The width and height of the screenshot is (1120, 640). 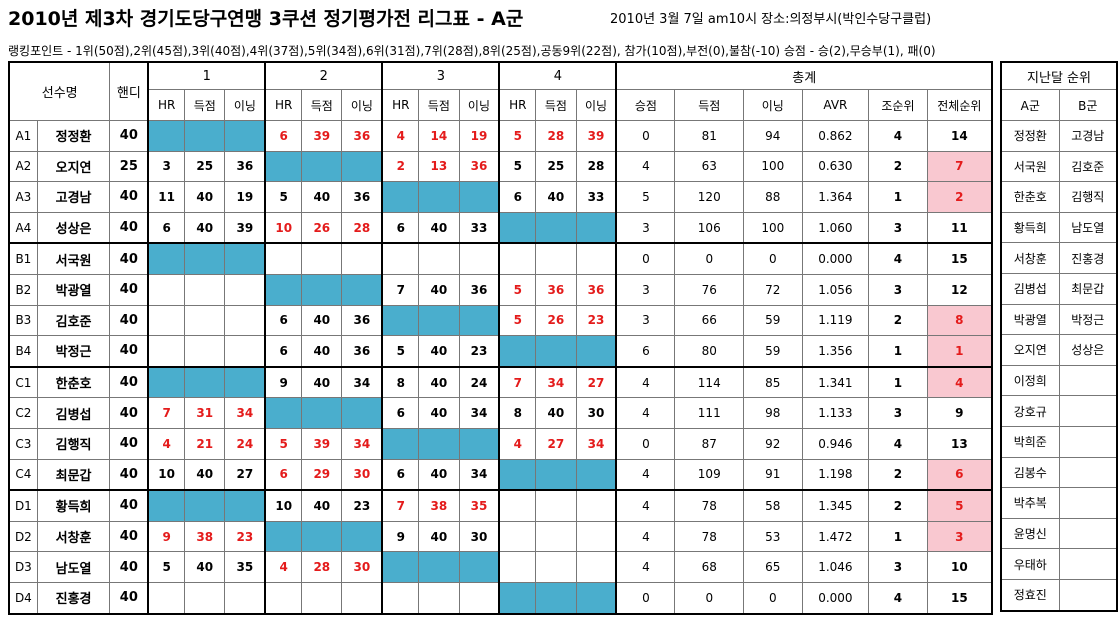 What do you see at coordinates (596, 197) in the screenshot?
I see `inning-cell: 33` at bounding box center [596, 197].